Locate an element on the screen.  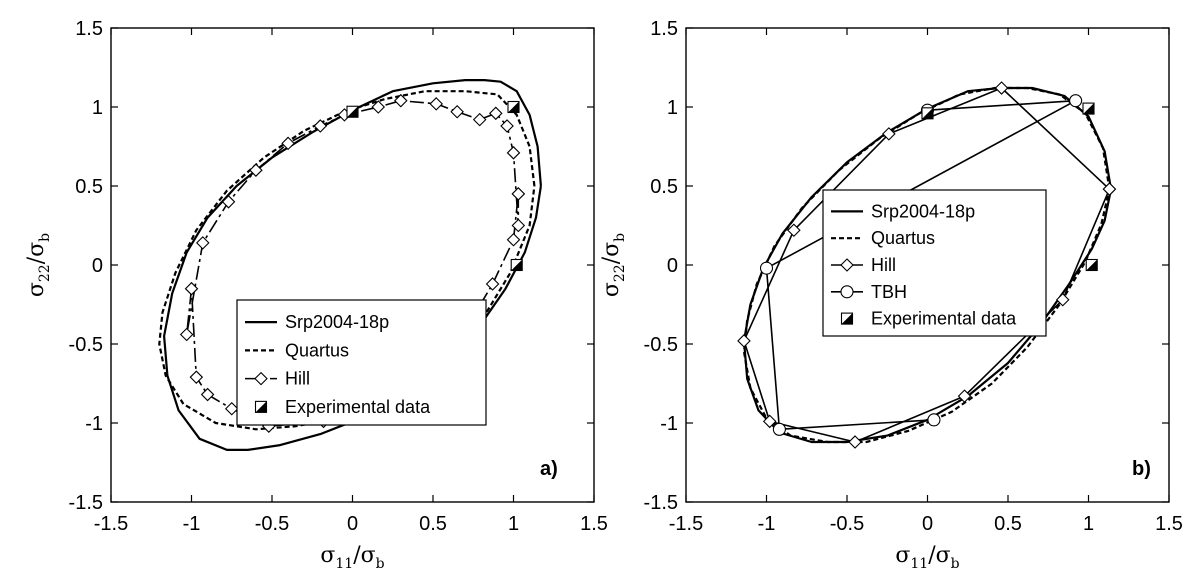
legend-box is located at coordinates (934, 263).